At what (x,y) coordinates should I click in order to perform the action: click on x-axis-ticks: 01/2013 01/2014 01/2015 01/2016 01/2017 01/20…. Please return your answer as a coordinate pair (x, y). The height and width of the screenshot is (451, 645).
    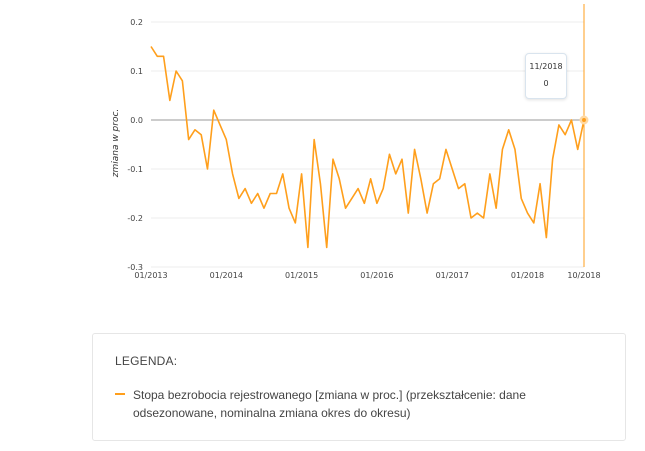
    Looking at the image, I should click on (367, 275).